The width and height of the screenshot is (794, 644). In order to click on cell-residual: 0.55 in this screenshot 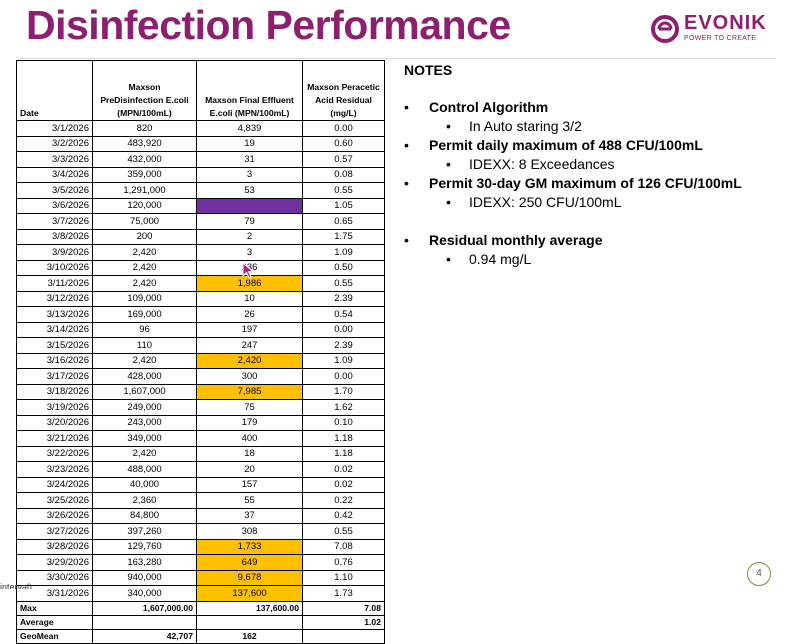, I will do `click(343, 190)`.